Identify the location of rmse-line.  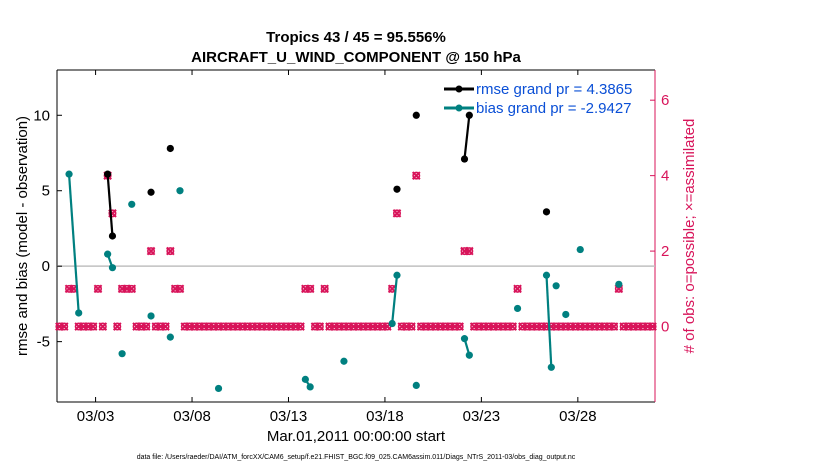
(110, 205).